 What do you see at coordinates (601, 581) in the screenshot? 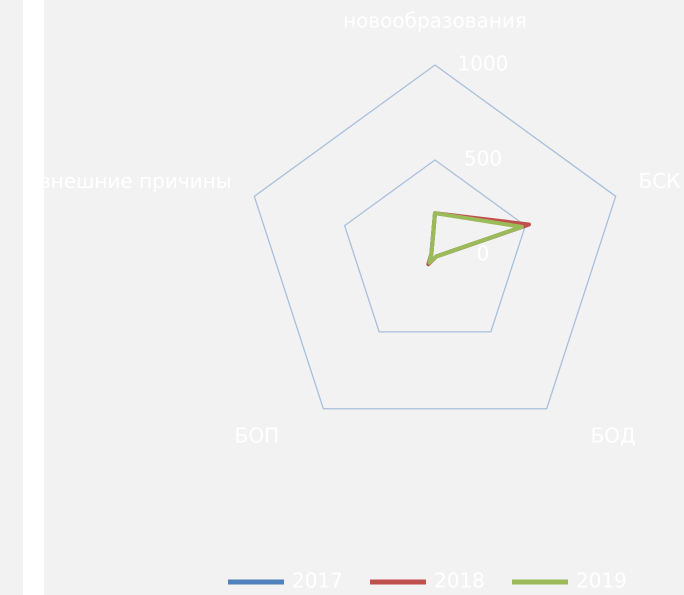
I see `legend-label: 2019` at bounding box center [601, 581].